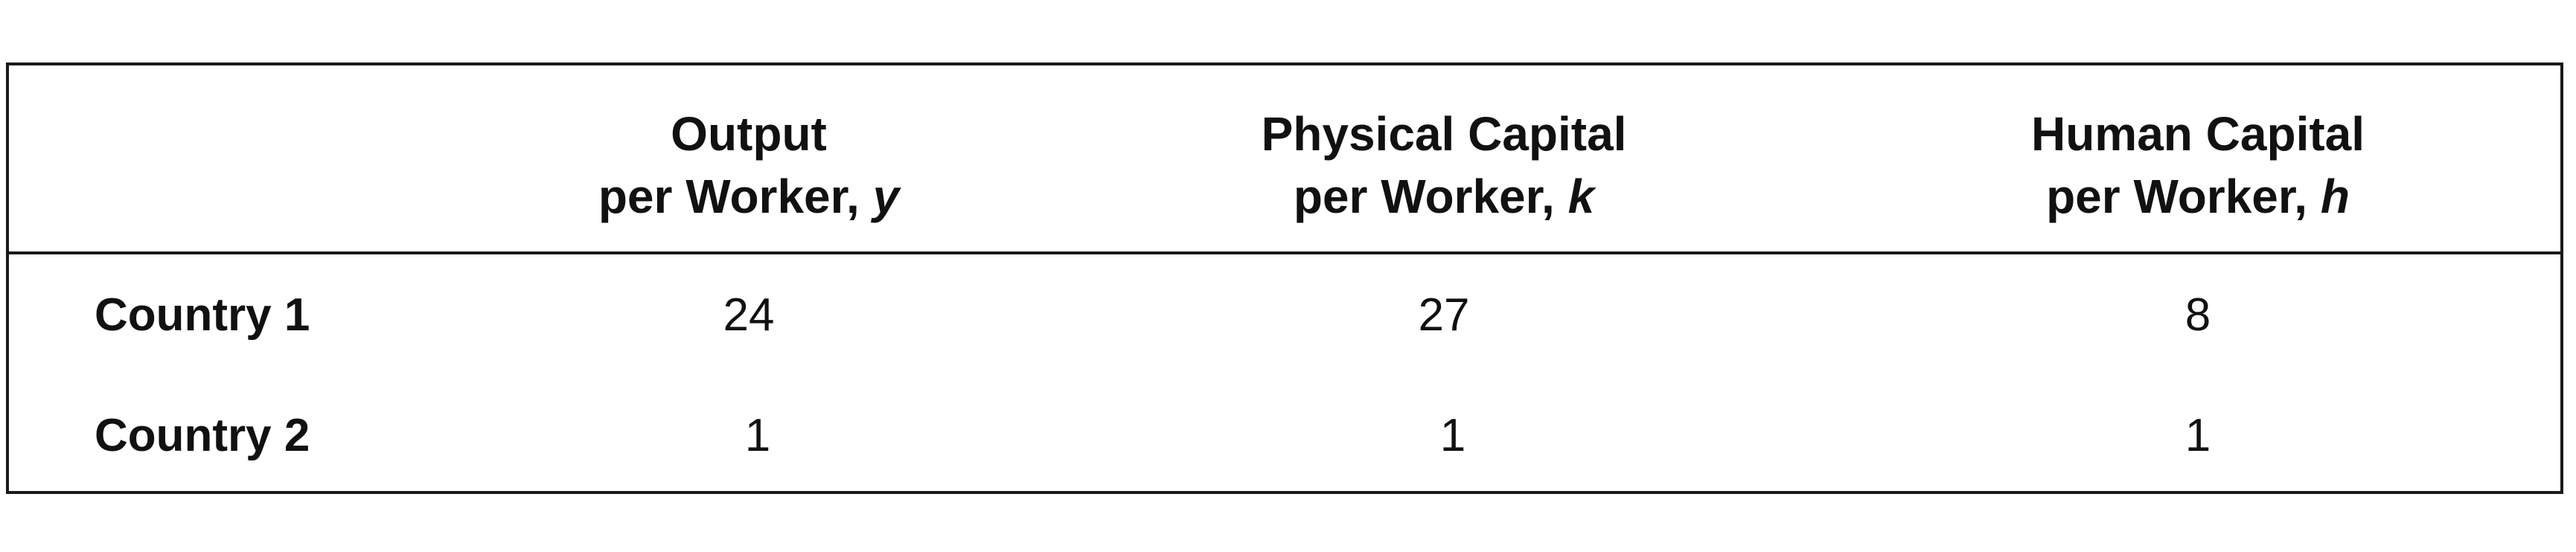 The width and height of the screenshot is (2576, 552). What do you see at coordinates (2335, 196) in the screenshot?
I see `column-variable: h` at bounding box center [2335, 196].